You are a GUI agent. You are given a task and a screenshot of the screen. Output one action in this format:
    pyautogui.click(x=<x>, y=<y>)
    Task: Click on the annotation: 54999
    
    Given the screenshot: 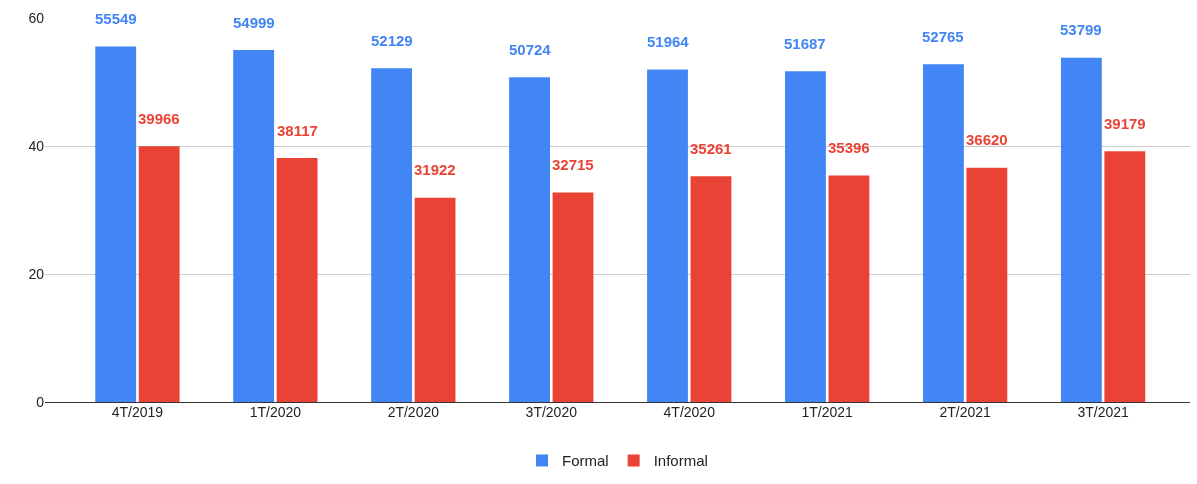 What is the action you would take?
    pyautogui.click(x=254, y=22)
    